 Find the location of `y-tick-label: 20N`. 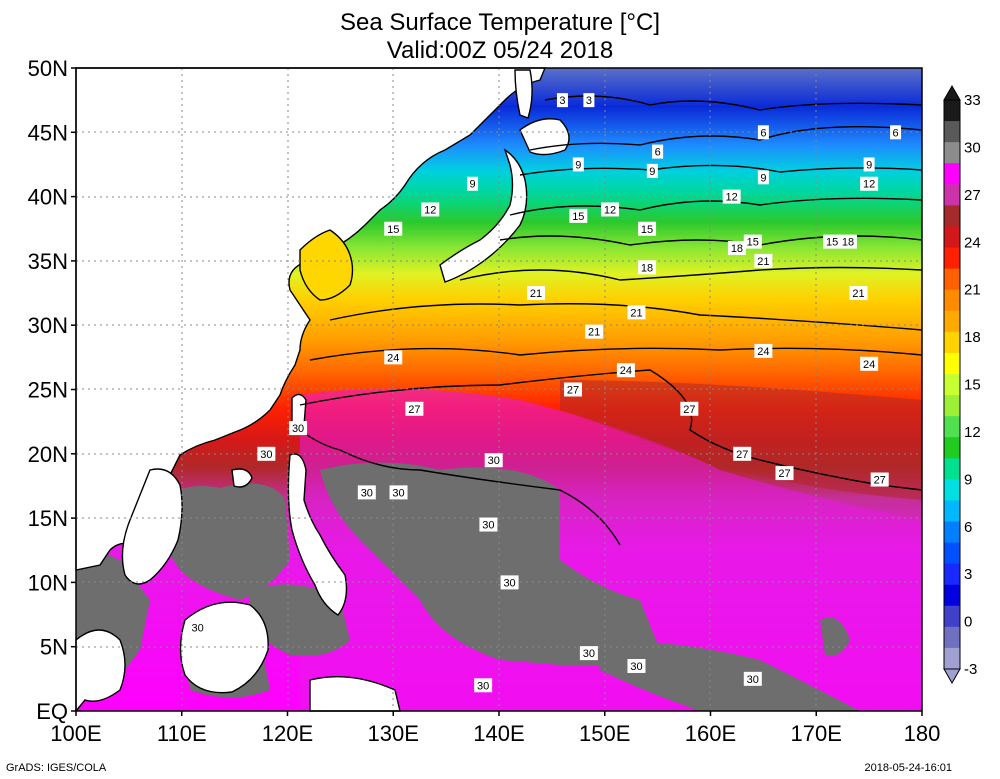

y-tick-label: 20N is located at coordinates (48, 454).